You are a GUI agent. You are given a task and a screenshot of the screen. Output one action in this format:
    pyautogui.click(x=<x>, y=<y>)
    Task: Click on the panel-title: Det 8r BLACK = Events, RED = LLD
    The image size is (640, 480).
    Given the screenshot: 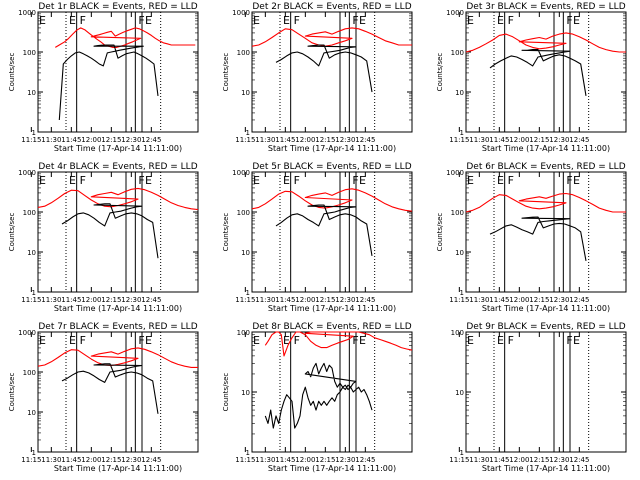 What is the action you would take?
    pyautogui.click(x=331, y=327)
    